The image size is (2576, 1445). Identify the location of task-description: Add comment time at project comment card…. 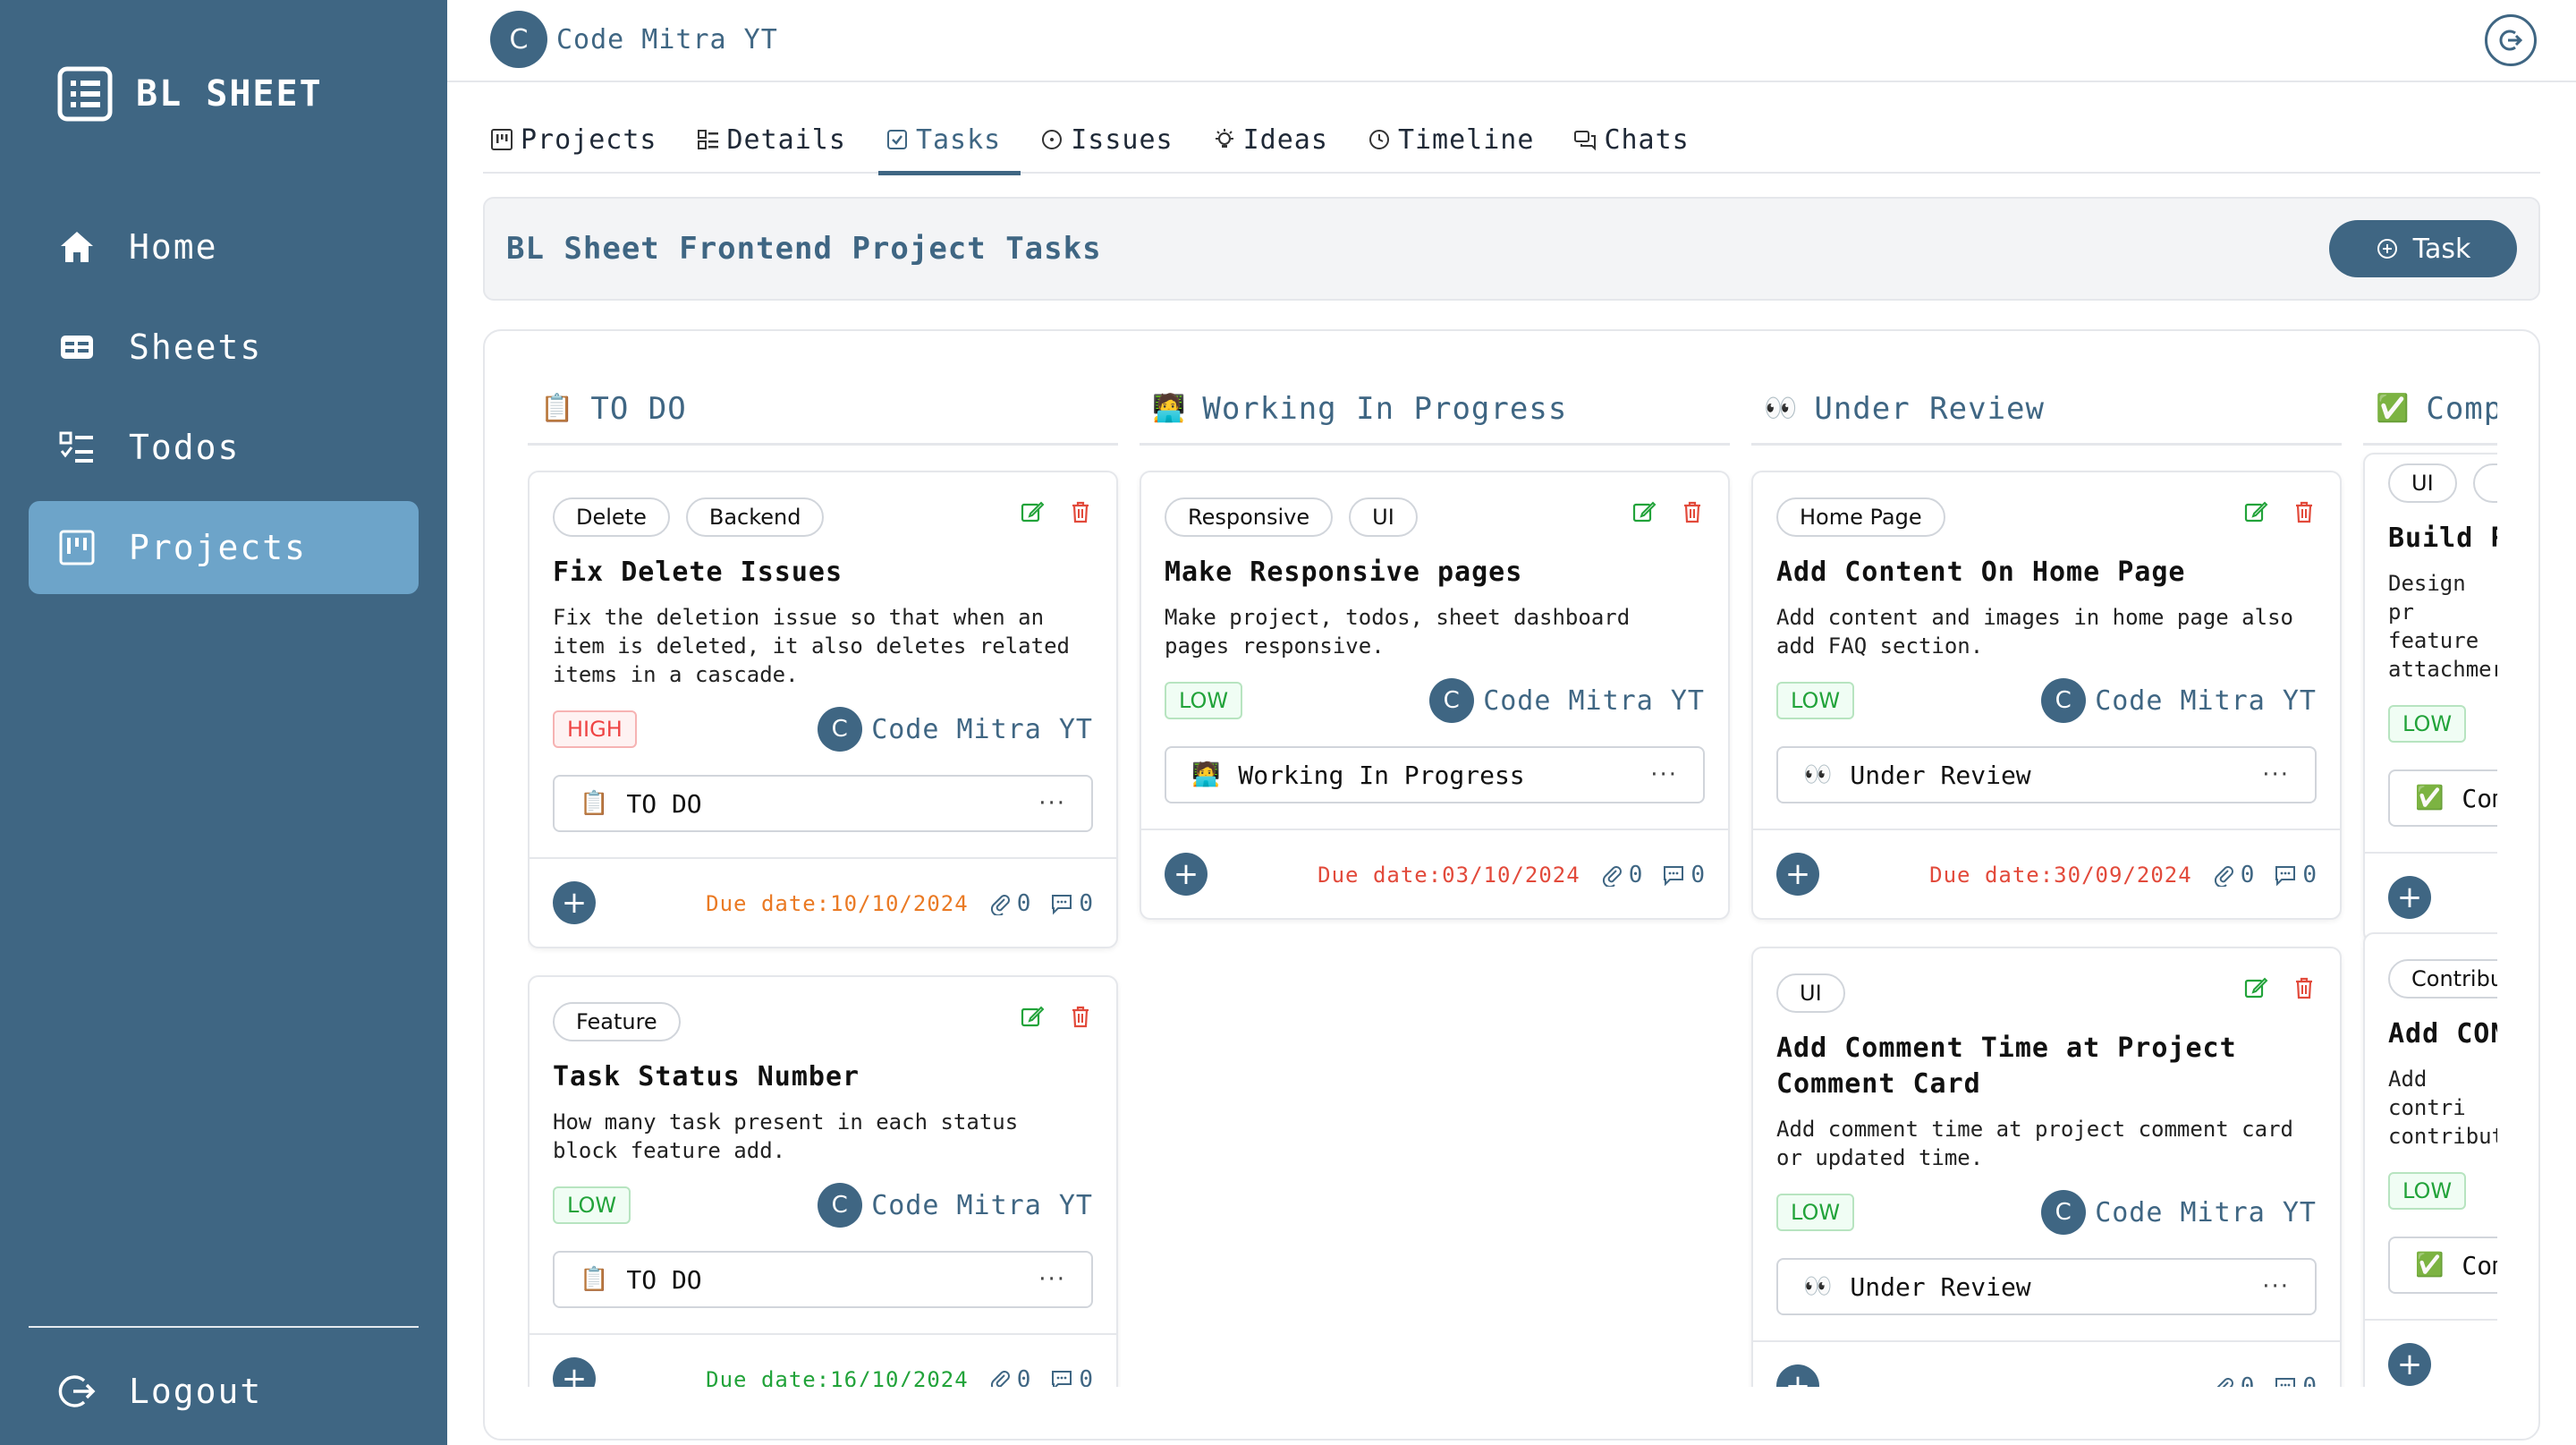
(2034, 1143).